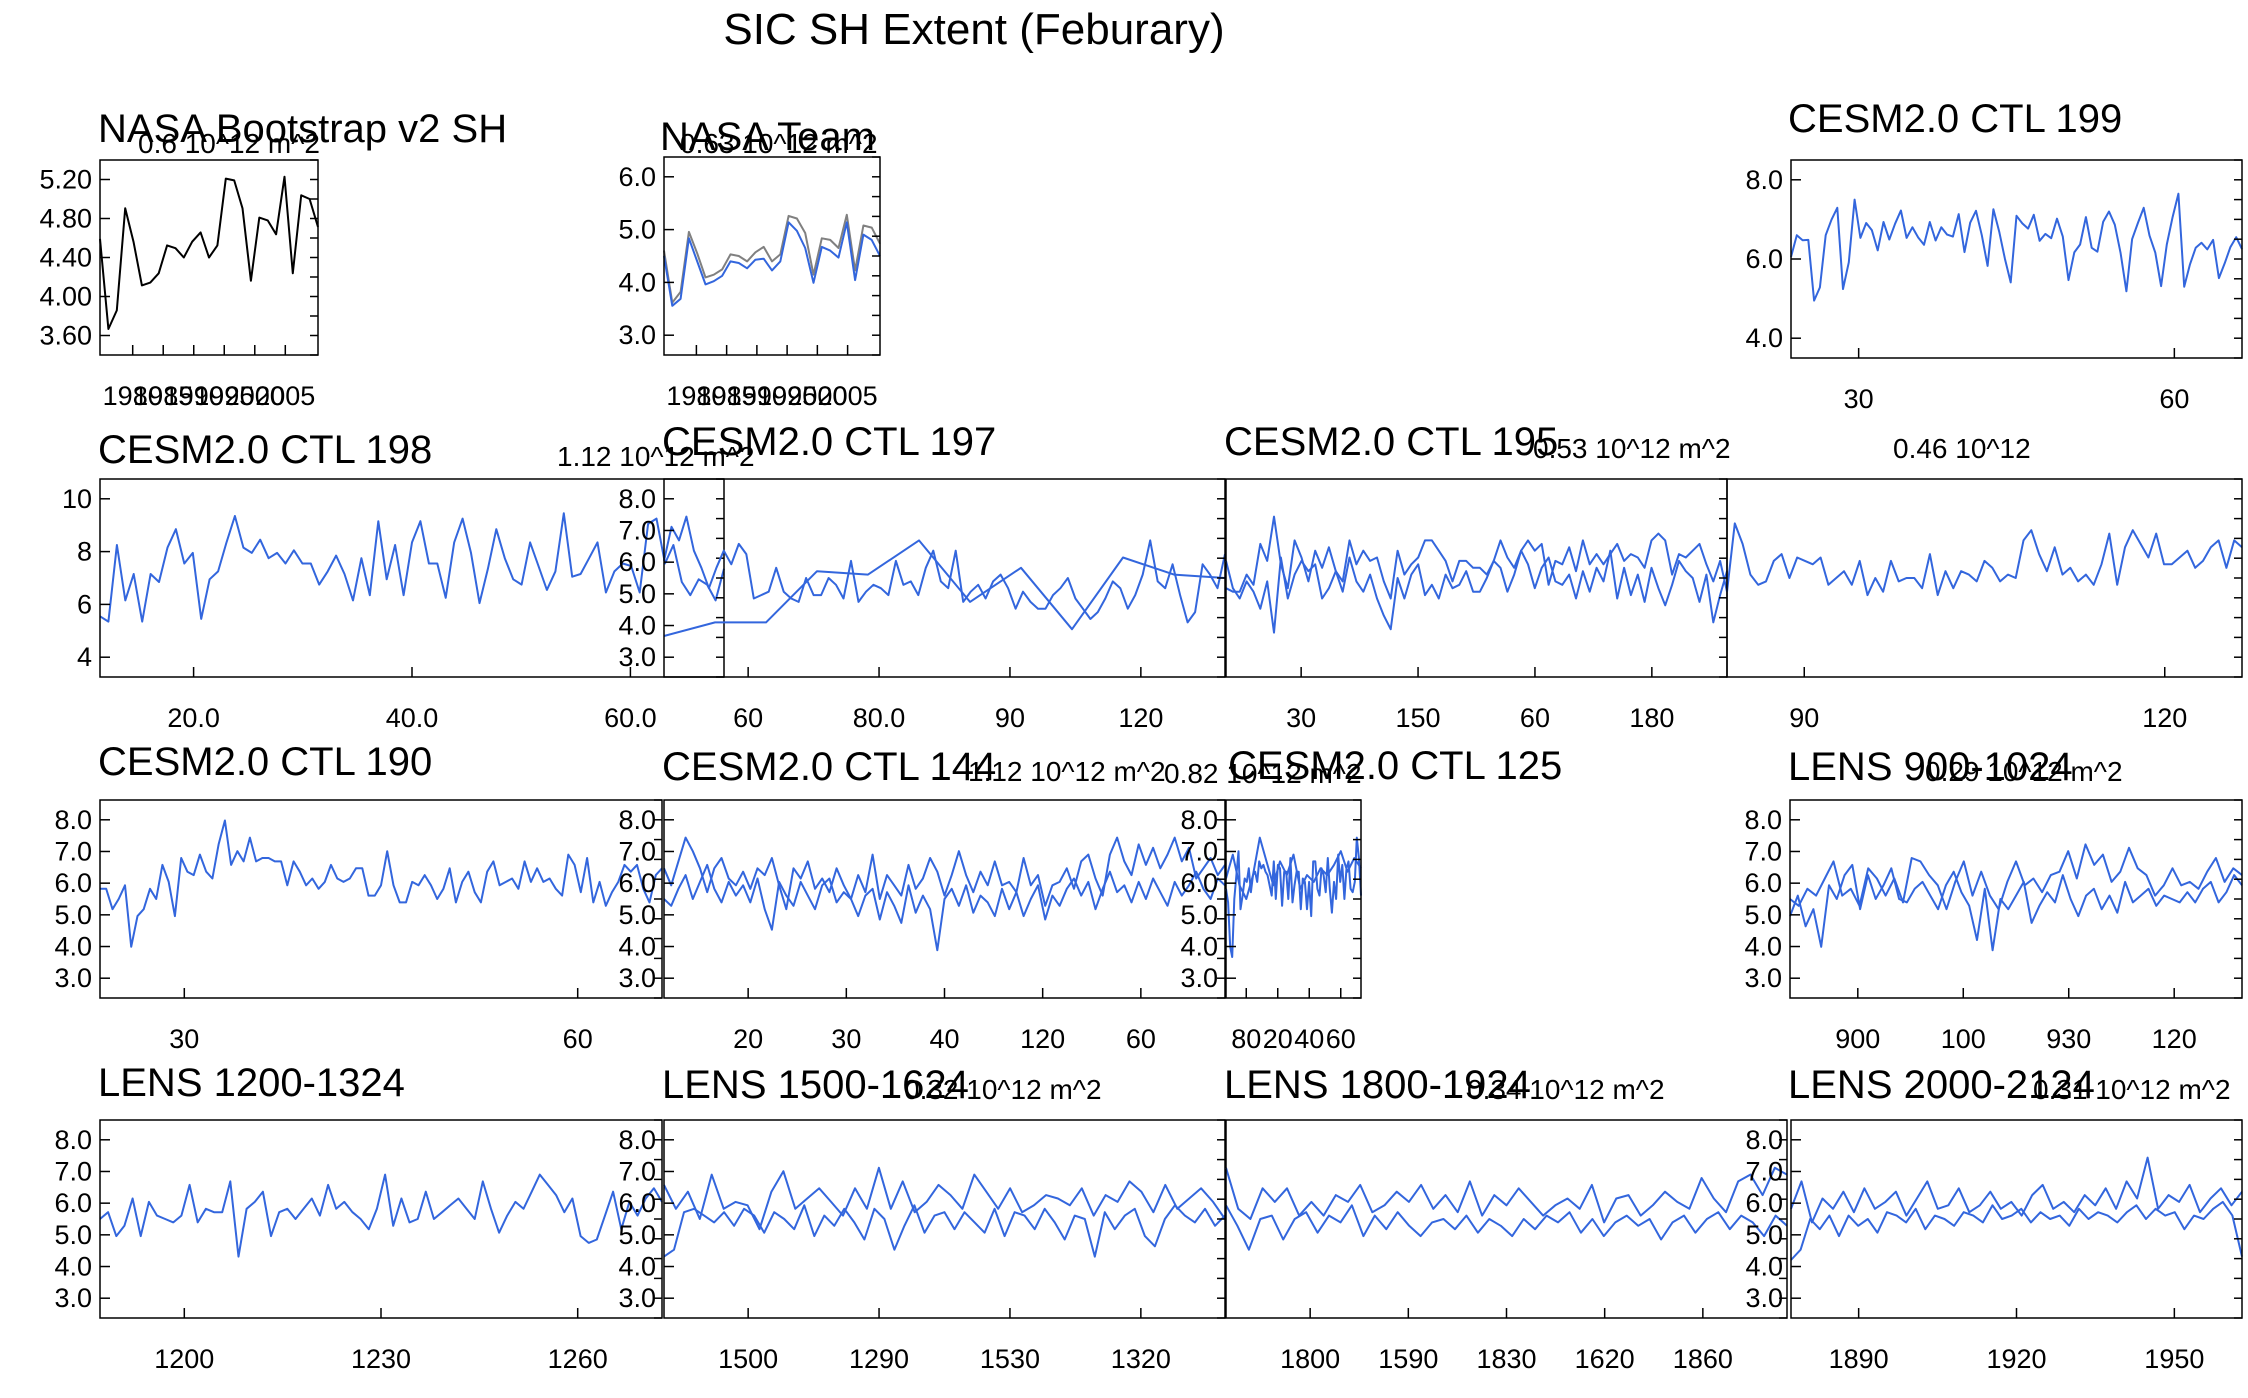 The image size is (2248, 1398). What do you see at coordinates (1263, 773) in the screenshot?
I see `panel-10-units: 0.82 10^12 m^2` at bounding box center [1263, 773].